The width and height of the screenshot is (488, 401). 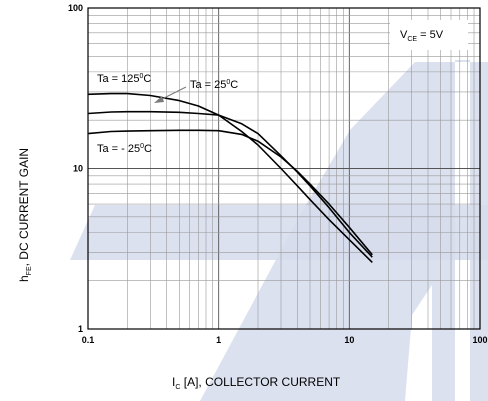 What do you see at coordinates (78, 169) in the screenshot?
I see `y-tick-label: 10` at bounding box center [78, 169].